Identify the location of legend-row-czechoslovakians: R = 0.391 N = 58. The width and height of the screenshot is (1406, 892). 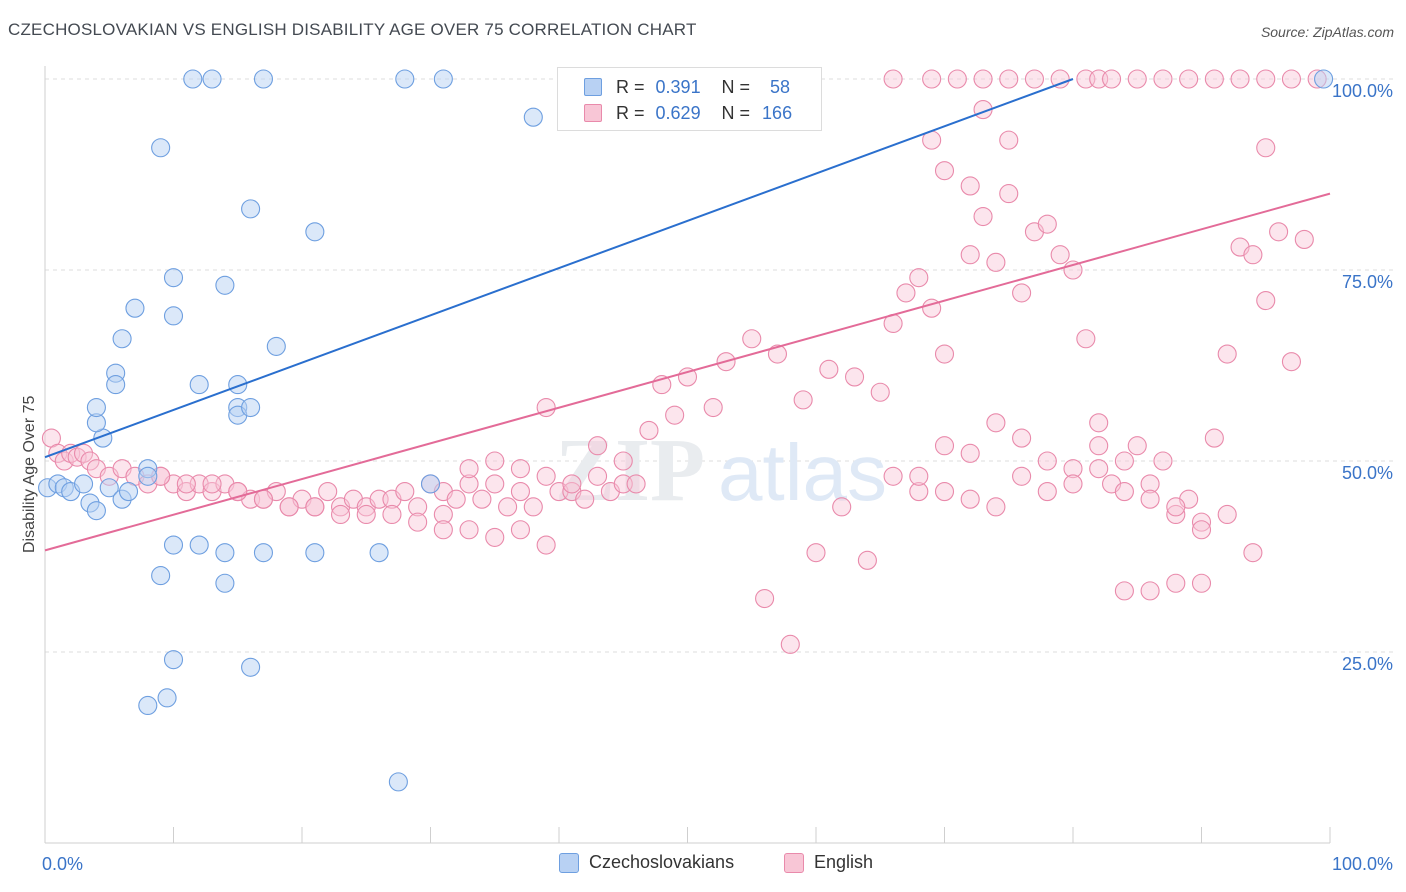
(687, 87).